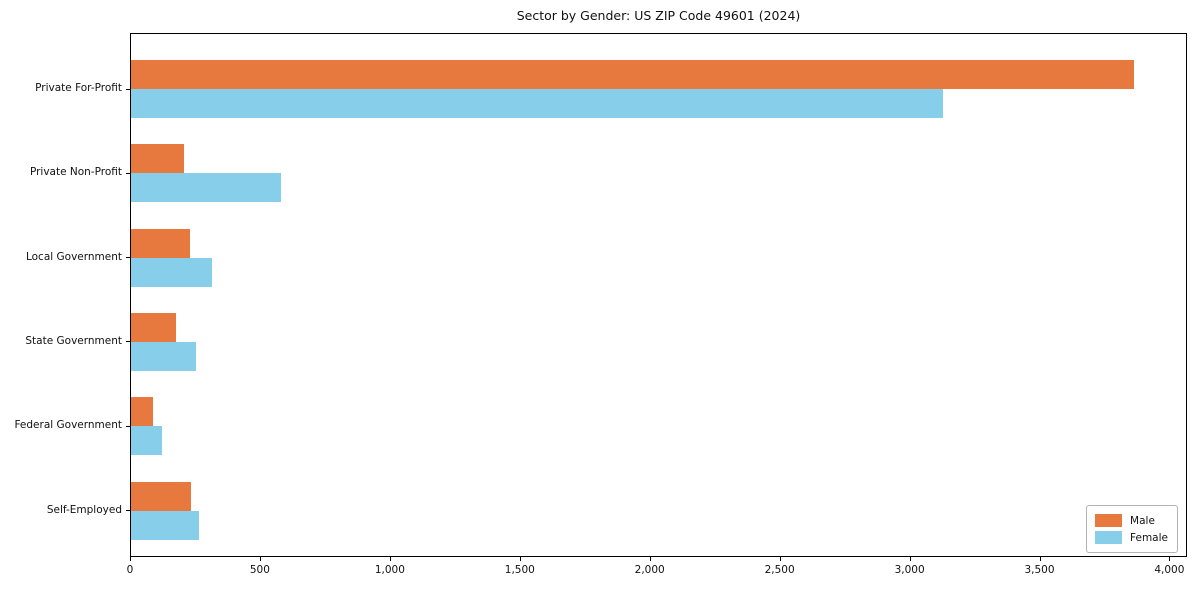 The image size is (1200, 600). I want to click on x-tick-label-3: 1,500, so click(519, 570).